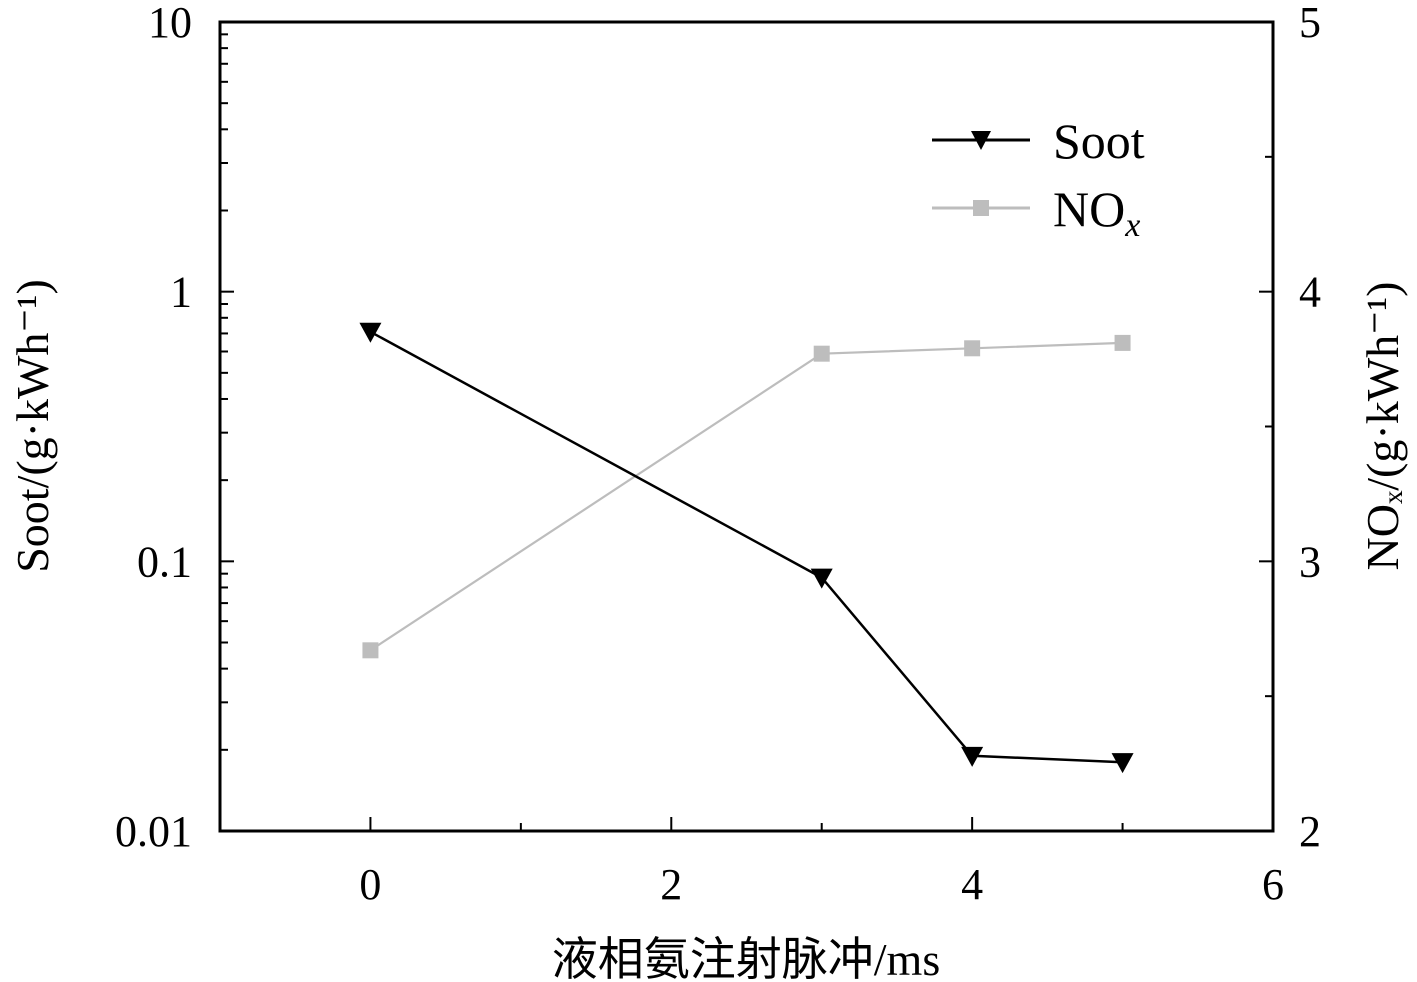  What do you see at coordinates (1382, 425) in the screenshot?
I see `y-right-axis-title: NOₓ/(g·kWh⁻¹)` at bounding box center [1382, 425].